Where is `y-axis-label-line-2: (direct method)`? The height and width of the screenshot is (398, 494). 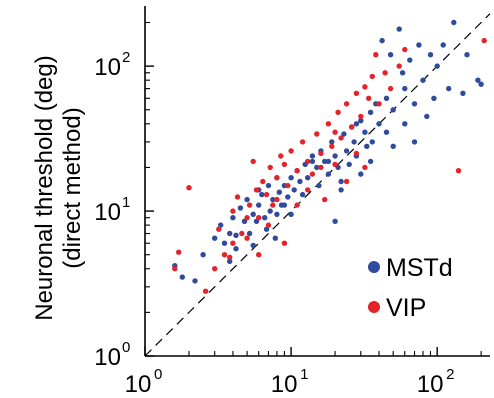
y-axis-label-line-2: (direct method) is located at coordinates (72, 187).